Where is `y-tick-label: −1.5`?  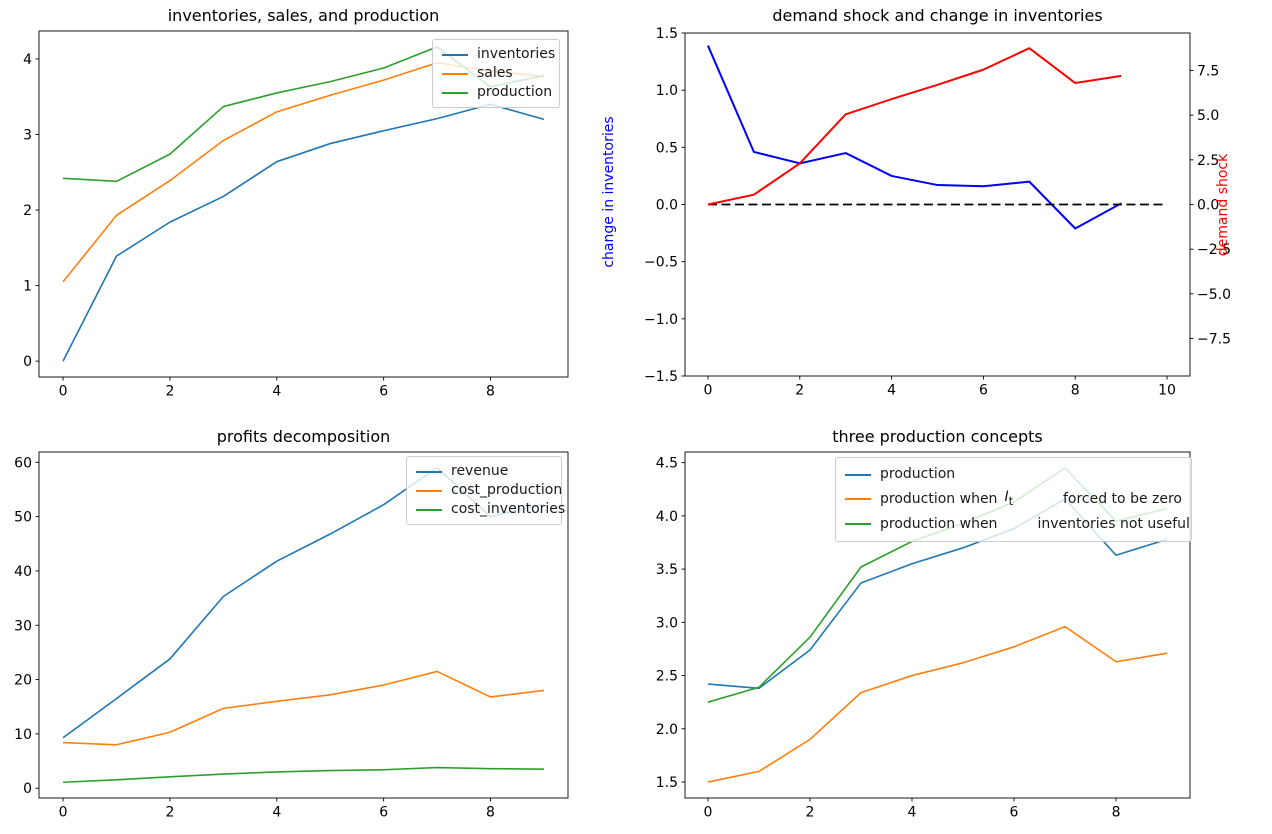
y-tick-label: −1.5 is located at coordinates (661, 377).